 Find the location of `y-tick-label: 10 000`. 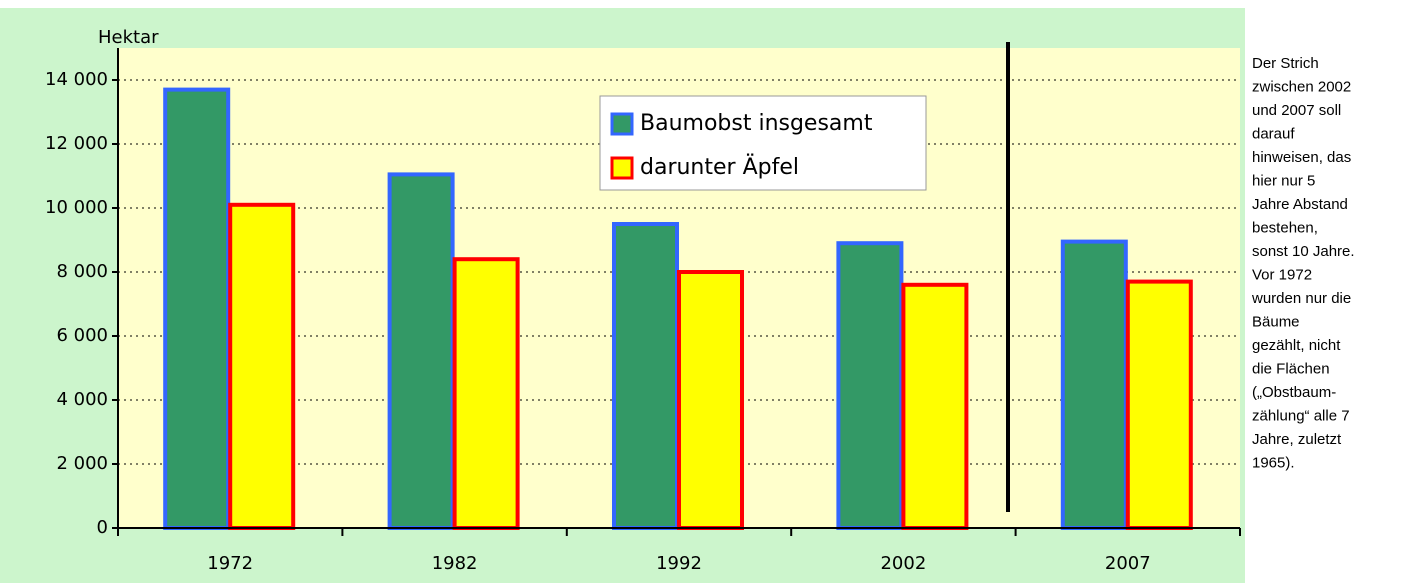

y-tick-label: 10 000 is located at coordinates (76, 207).